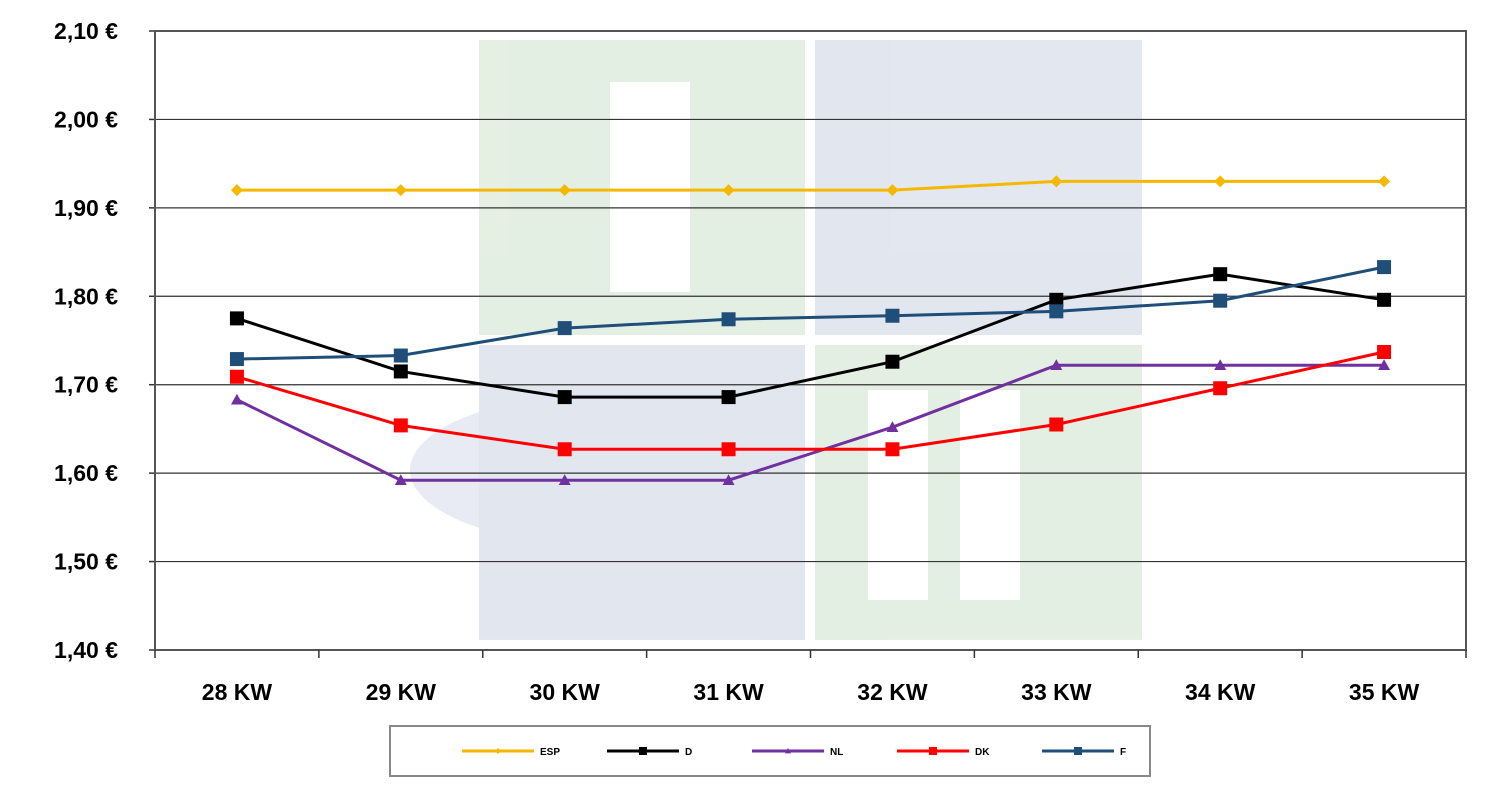 The image size is (1502, 792). Describe the element at coordinates (728, 692) in the screenshot. I see `x-tick-label: 31 KW` at that location.